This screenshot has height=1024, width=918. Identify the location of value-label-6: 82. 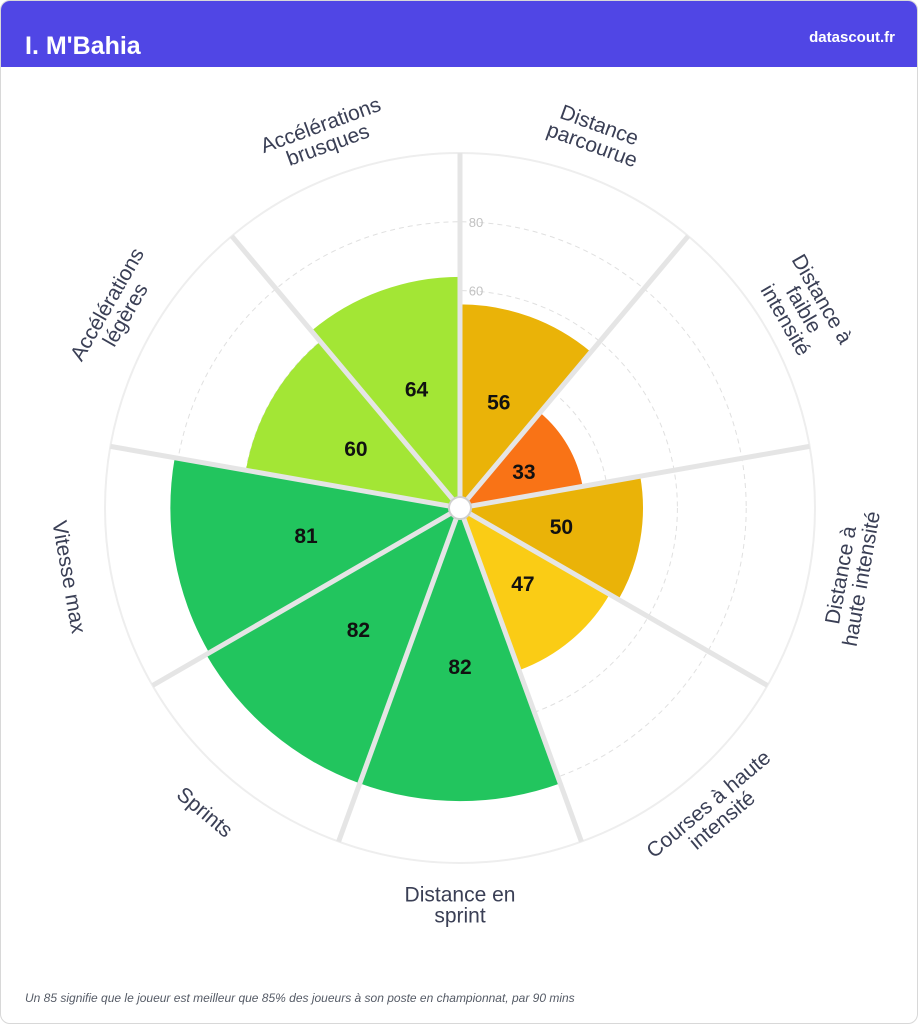
(358, 630).